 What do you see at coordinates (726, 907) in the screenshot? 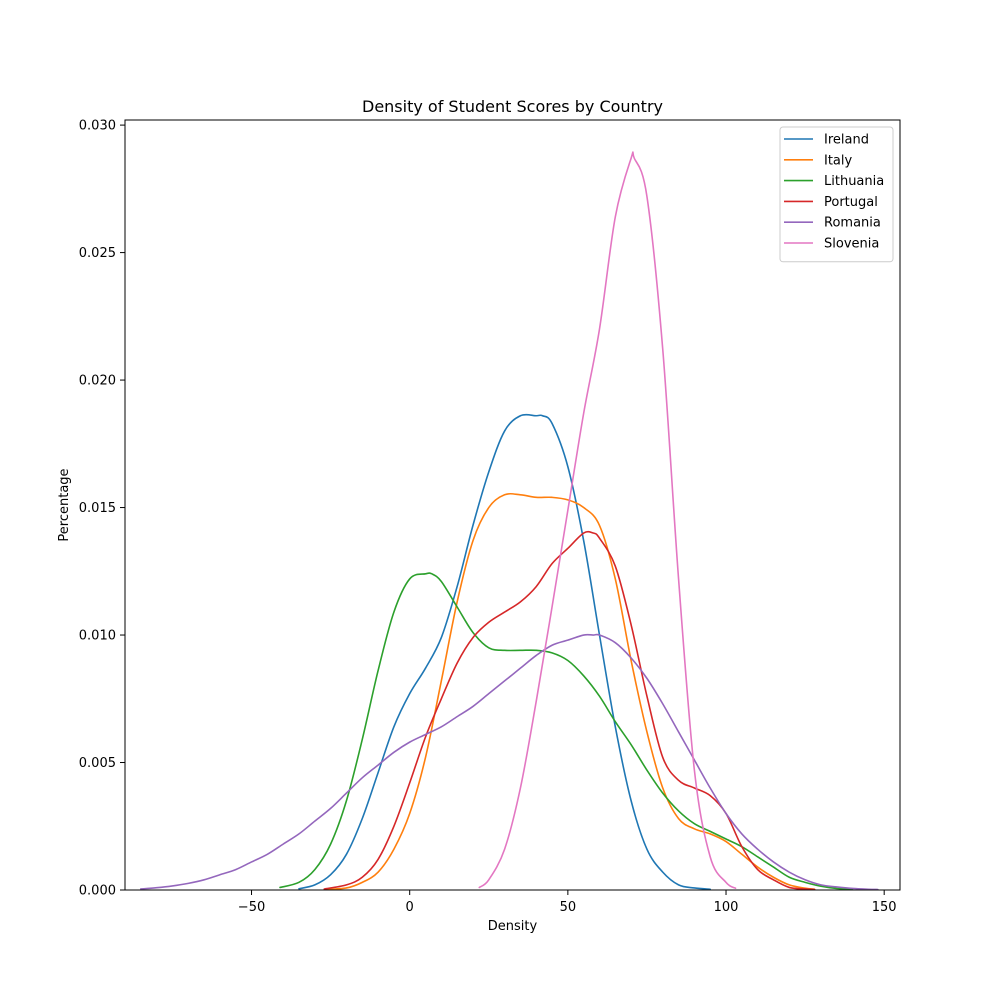
I see `x-tick-label: 100` at bounding box center [726, 907].